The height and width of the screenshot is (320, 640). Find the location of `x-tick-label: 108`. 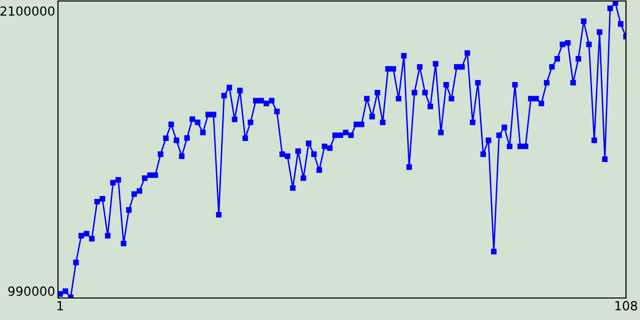

x-tick-label: 108 is located at coordinates (626, 305).